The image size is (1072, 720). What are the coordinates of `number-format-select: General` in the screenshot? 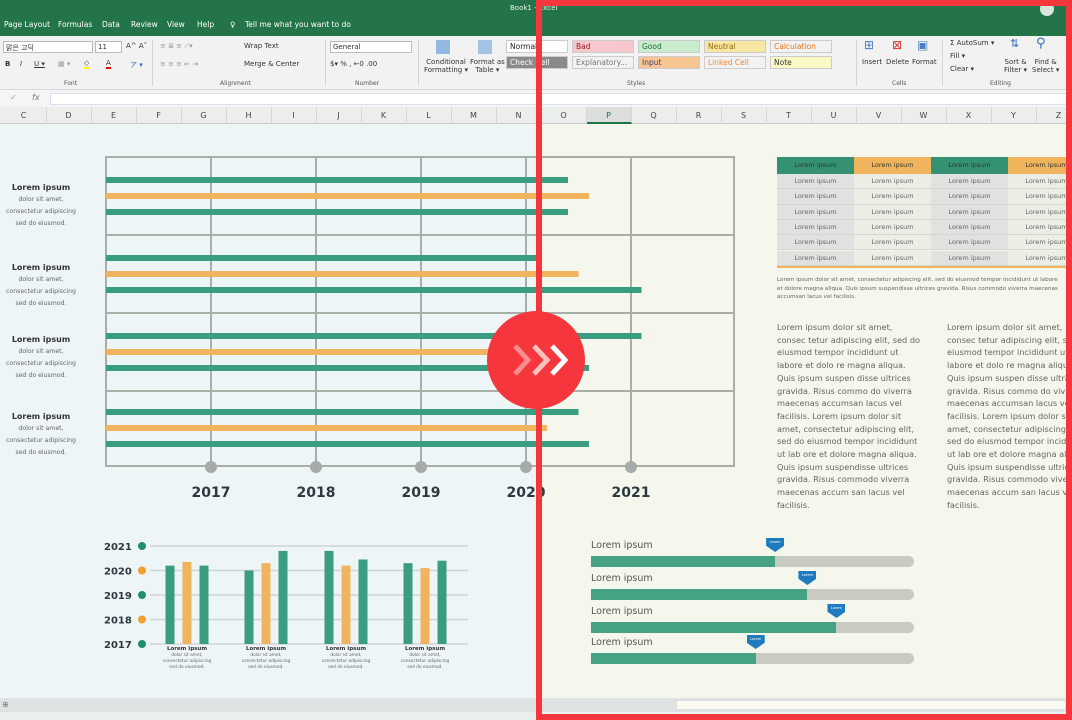 It's located at (371, 47).